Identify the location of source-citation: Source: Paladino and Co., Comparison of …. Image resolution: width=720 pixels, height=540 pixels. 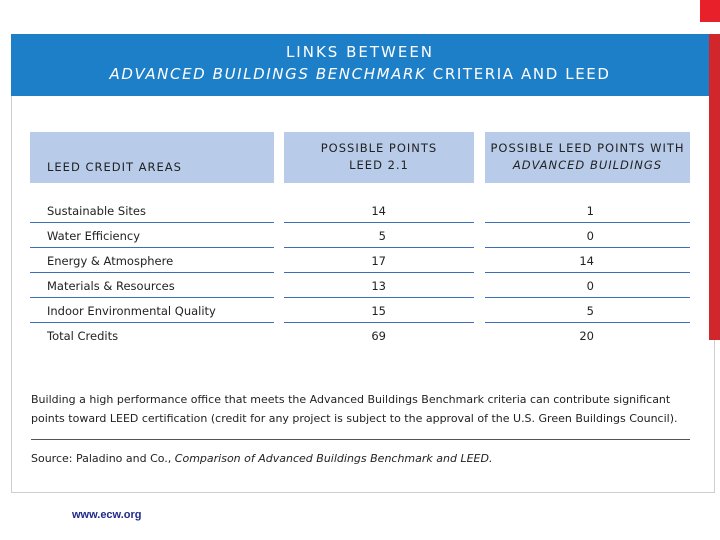
(261, 458).